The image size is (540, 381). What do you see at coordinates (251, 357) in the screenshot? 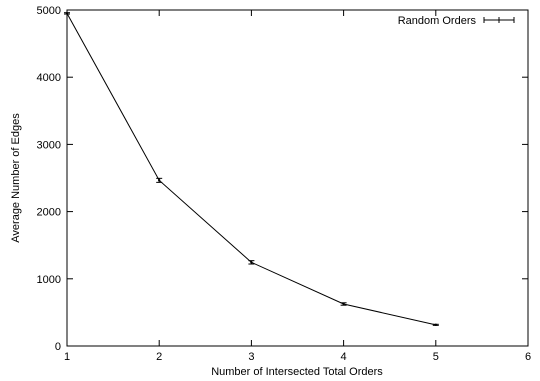
I see `x-tick-label: 3` at bounding box center [251, 357].